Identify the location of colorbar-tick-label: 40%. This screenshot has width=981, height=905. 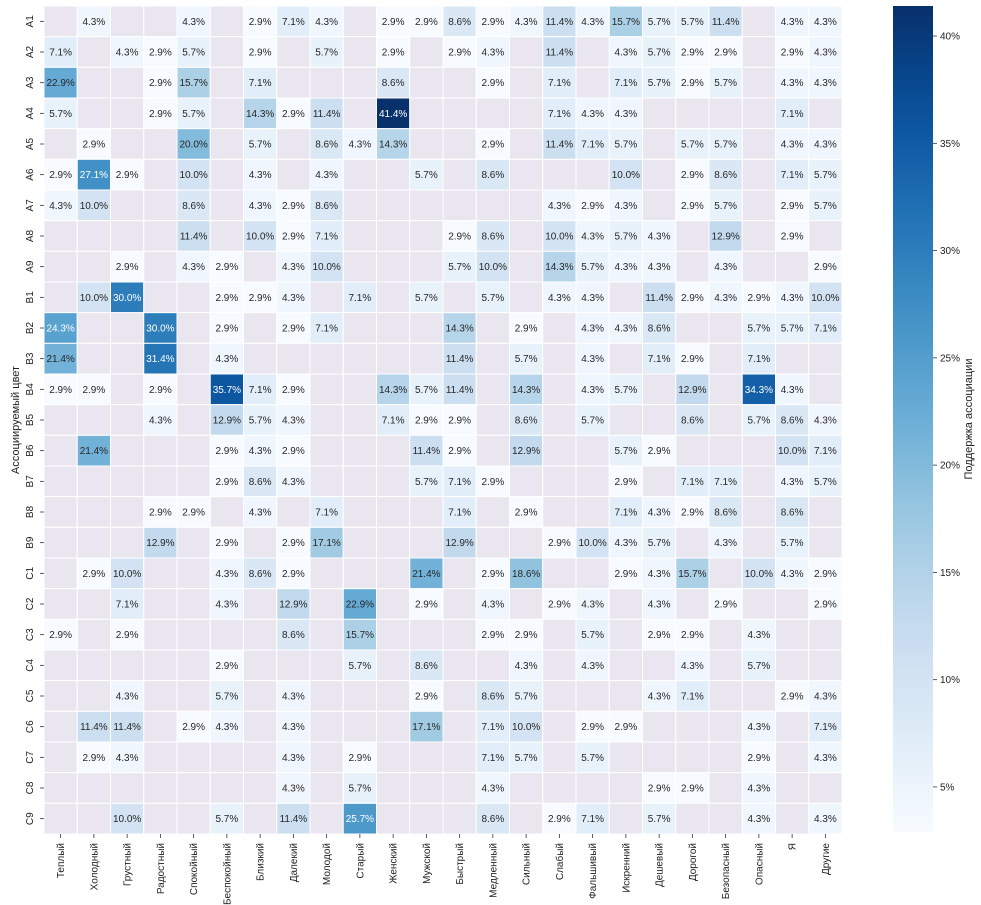
(950, 37).